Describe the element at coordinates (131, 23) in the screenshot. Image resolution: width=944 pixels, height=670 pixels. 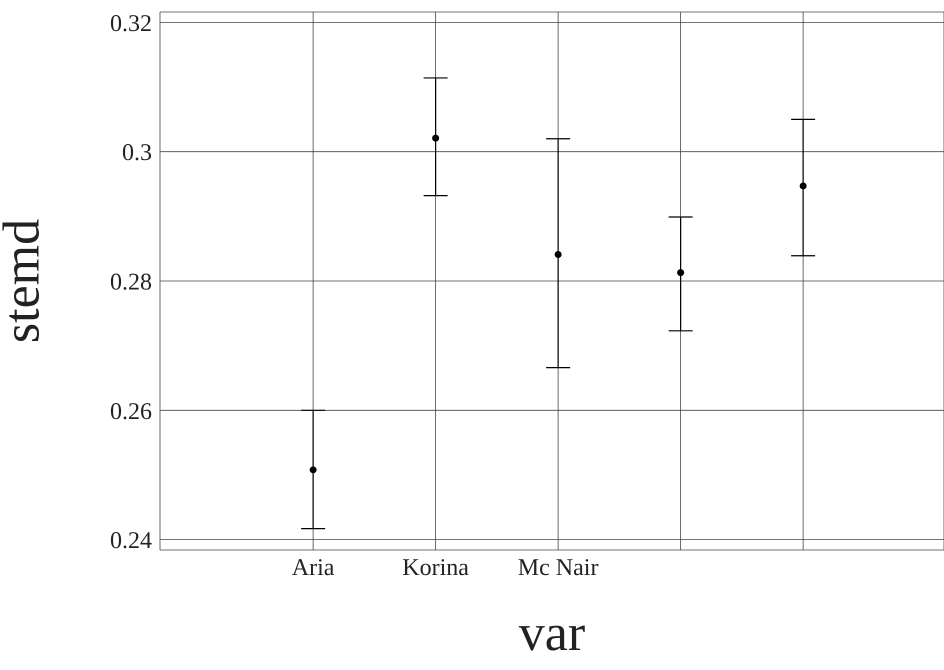
I see `y-tick-label: 0.32` at that location.